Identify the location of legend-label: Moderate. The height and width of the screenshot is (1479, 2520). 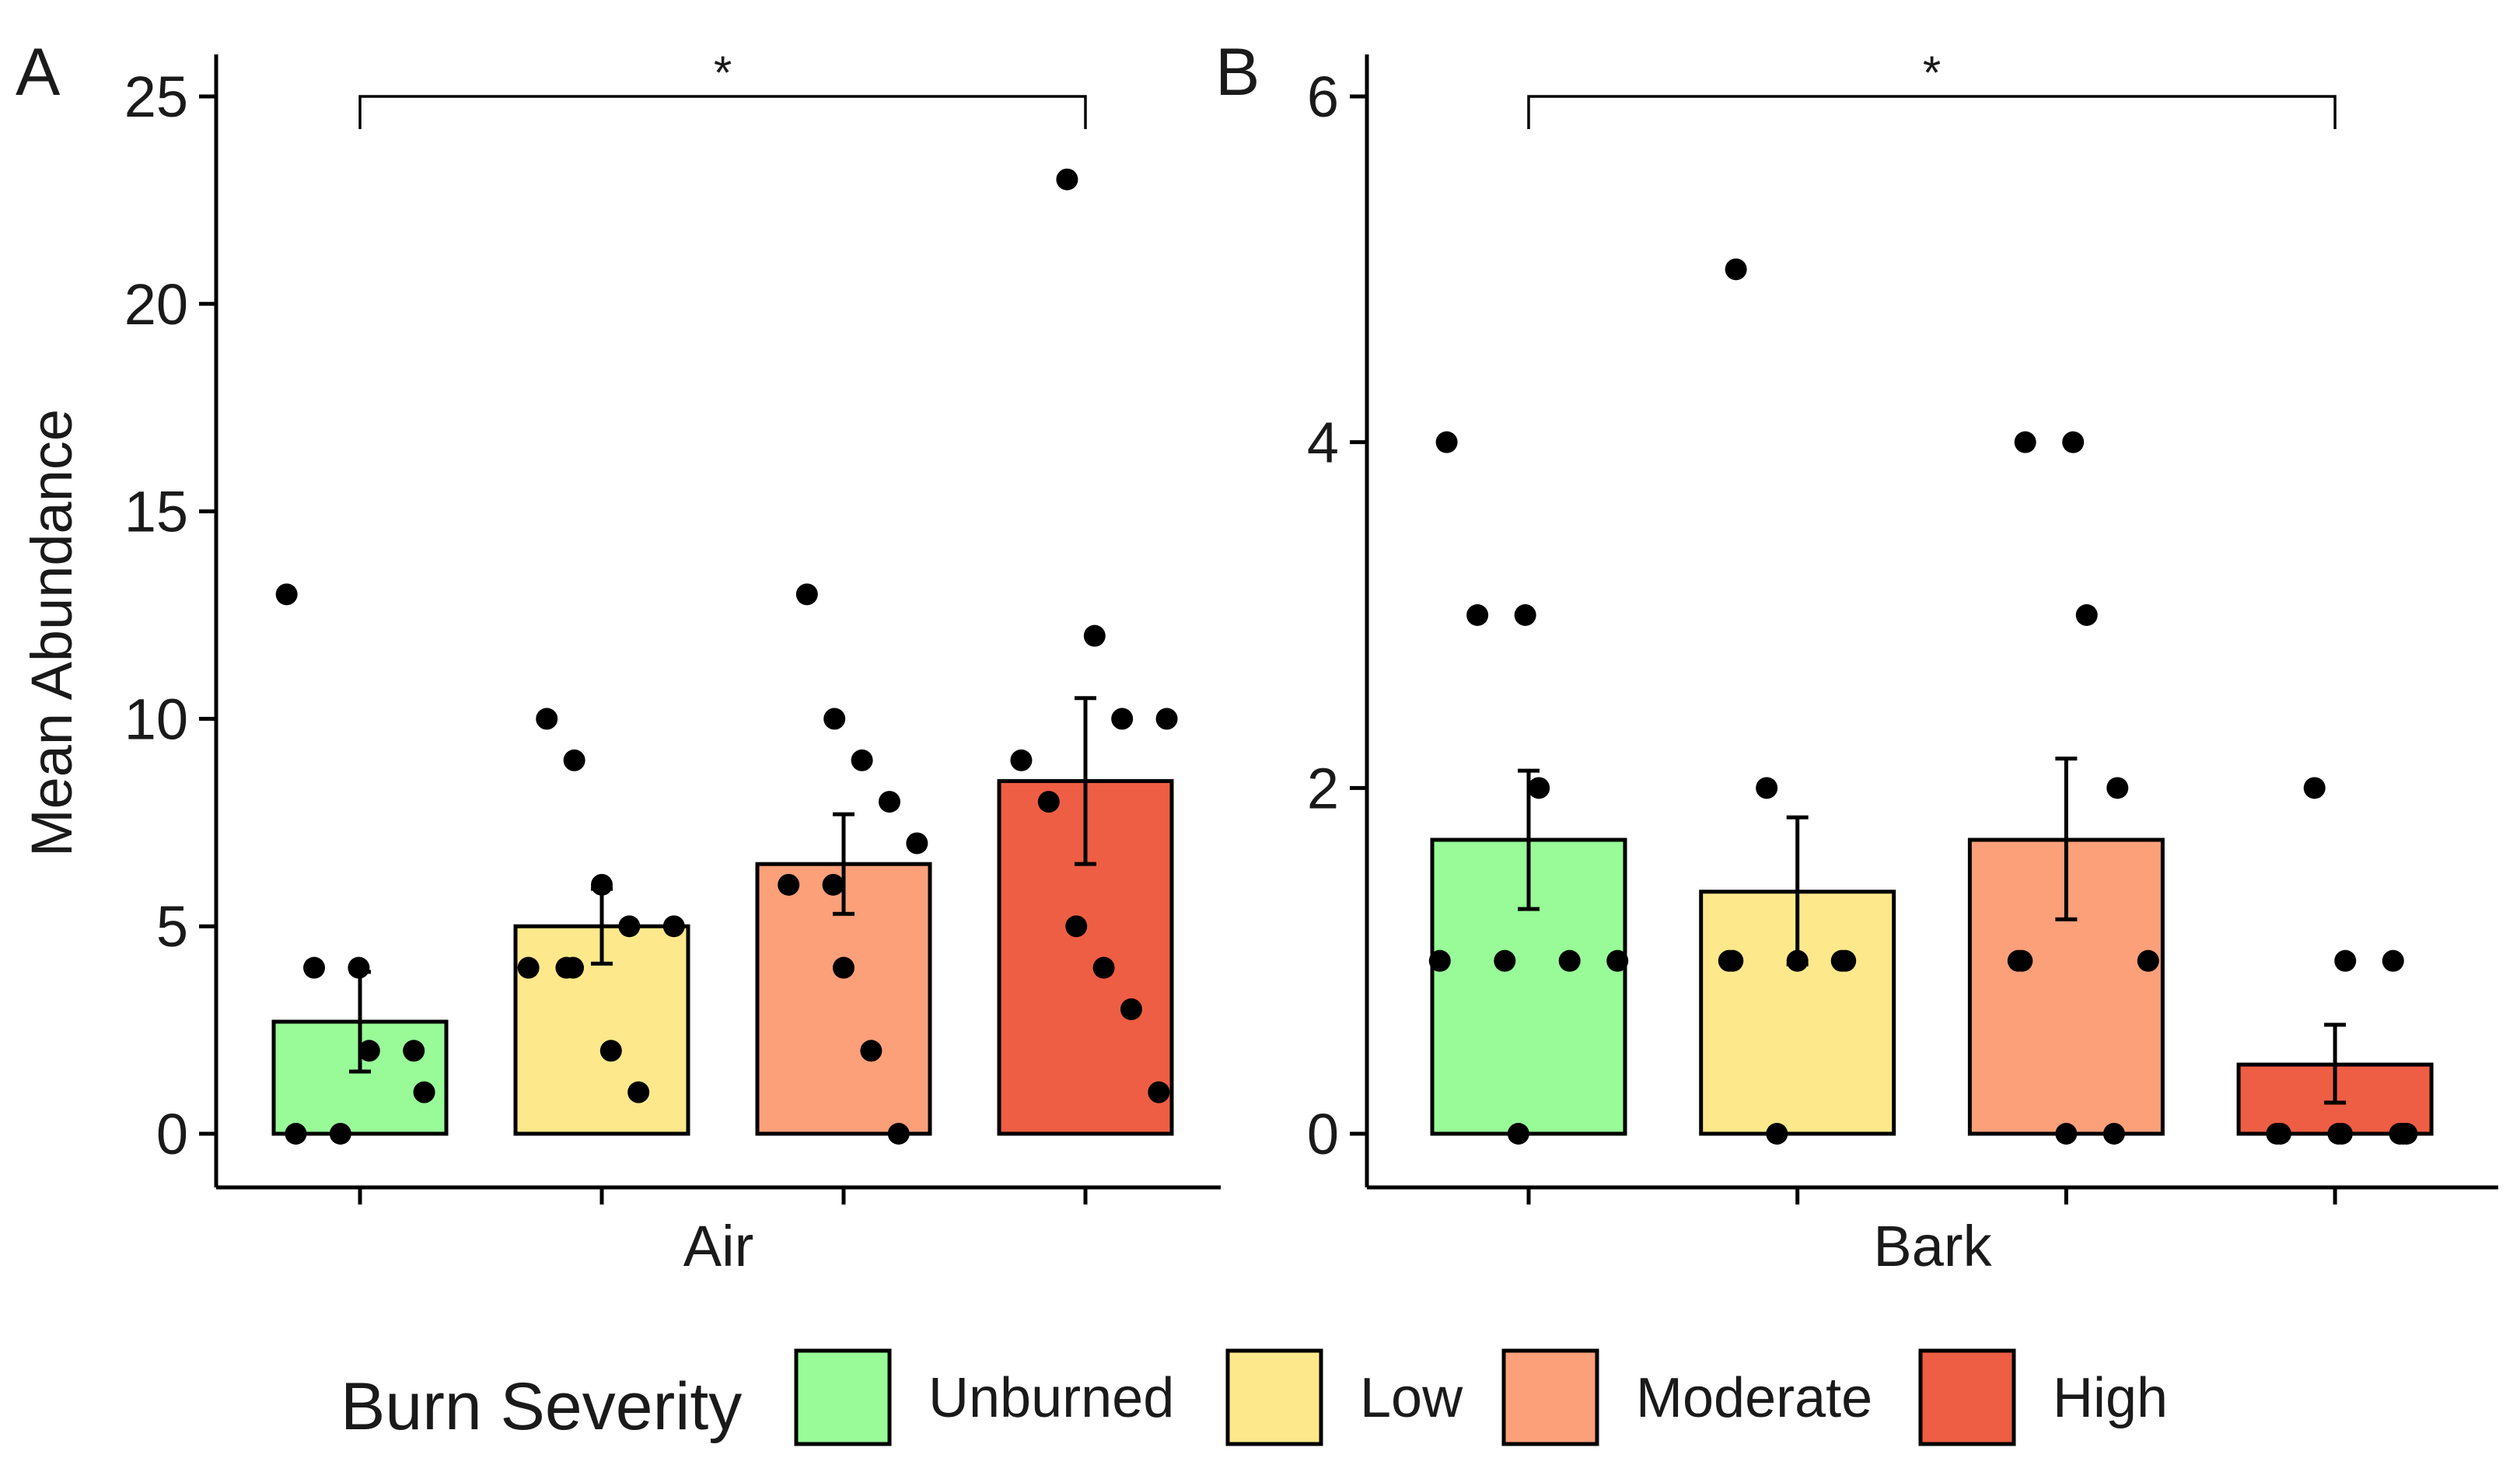
(1754, 1398).